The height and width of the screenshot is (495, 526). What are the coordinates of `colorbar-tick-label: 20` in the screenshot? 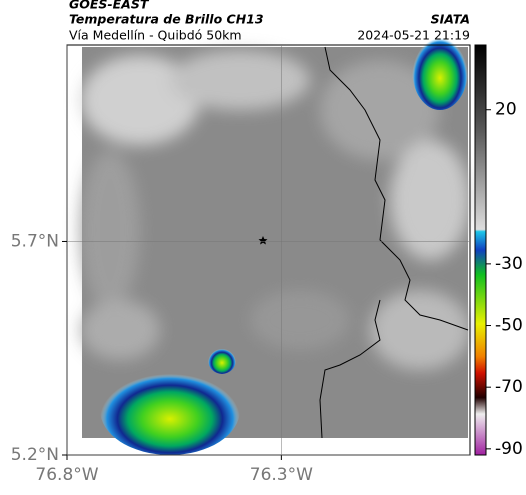 It's located at (506, 110).